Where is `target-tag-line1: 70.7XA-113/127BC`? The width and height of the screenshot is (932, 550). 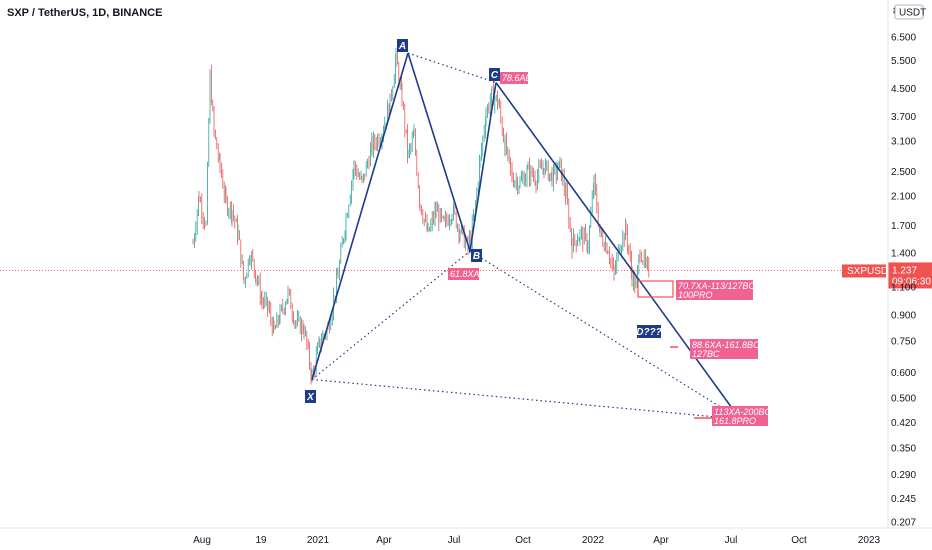 target-tag-line1: 70.7XA-113/127BC is located at coordinates (716, 286).